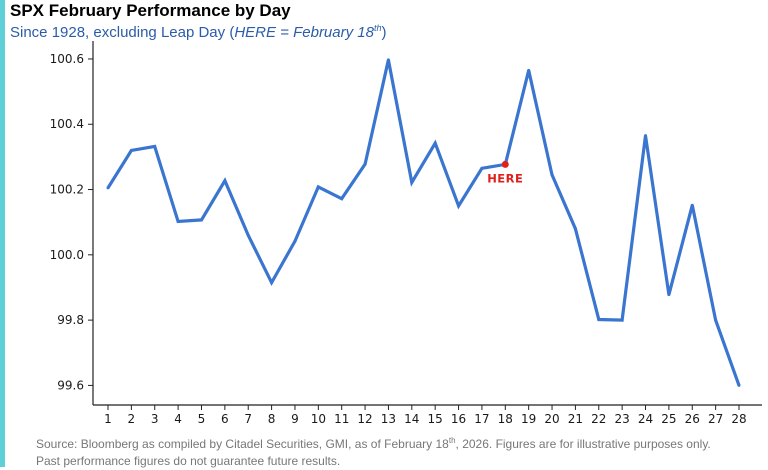  Describe the element at coordinates (67, 59) in the screenshot. I see `y-tick-label: 100.6` at that location.